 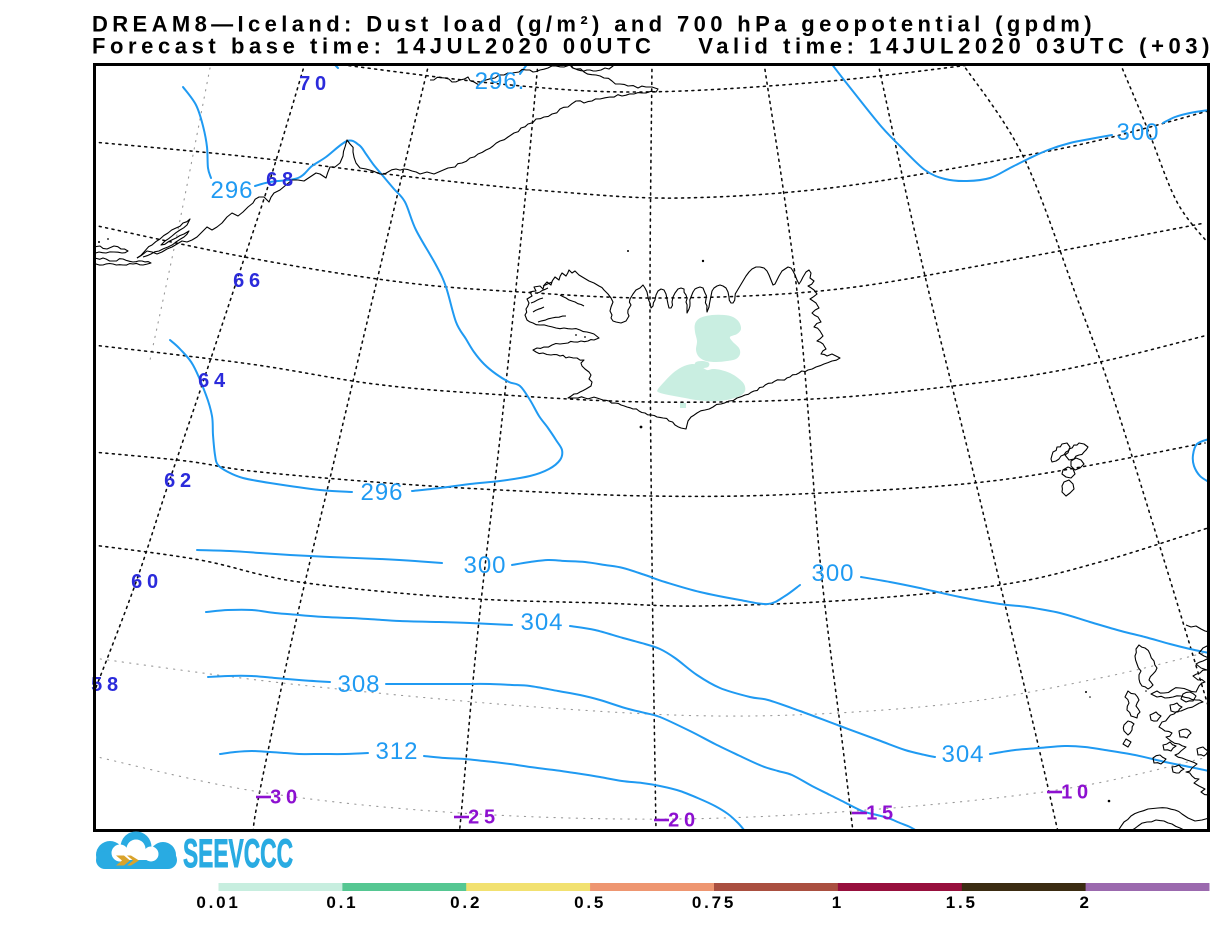 I want to click on svg-text: 1.5, so click(x=962, y=902).